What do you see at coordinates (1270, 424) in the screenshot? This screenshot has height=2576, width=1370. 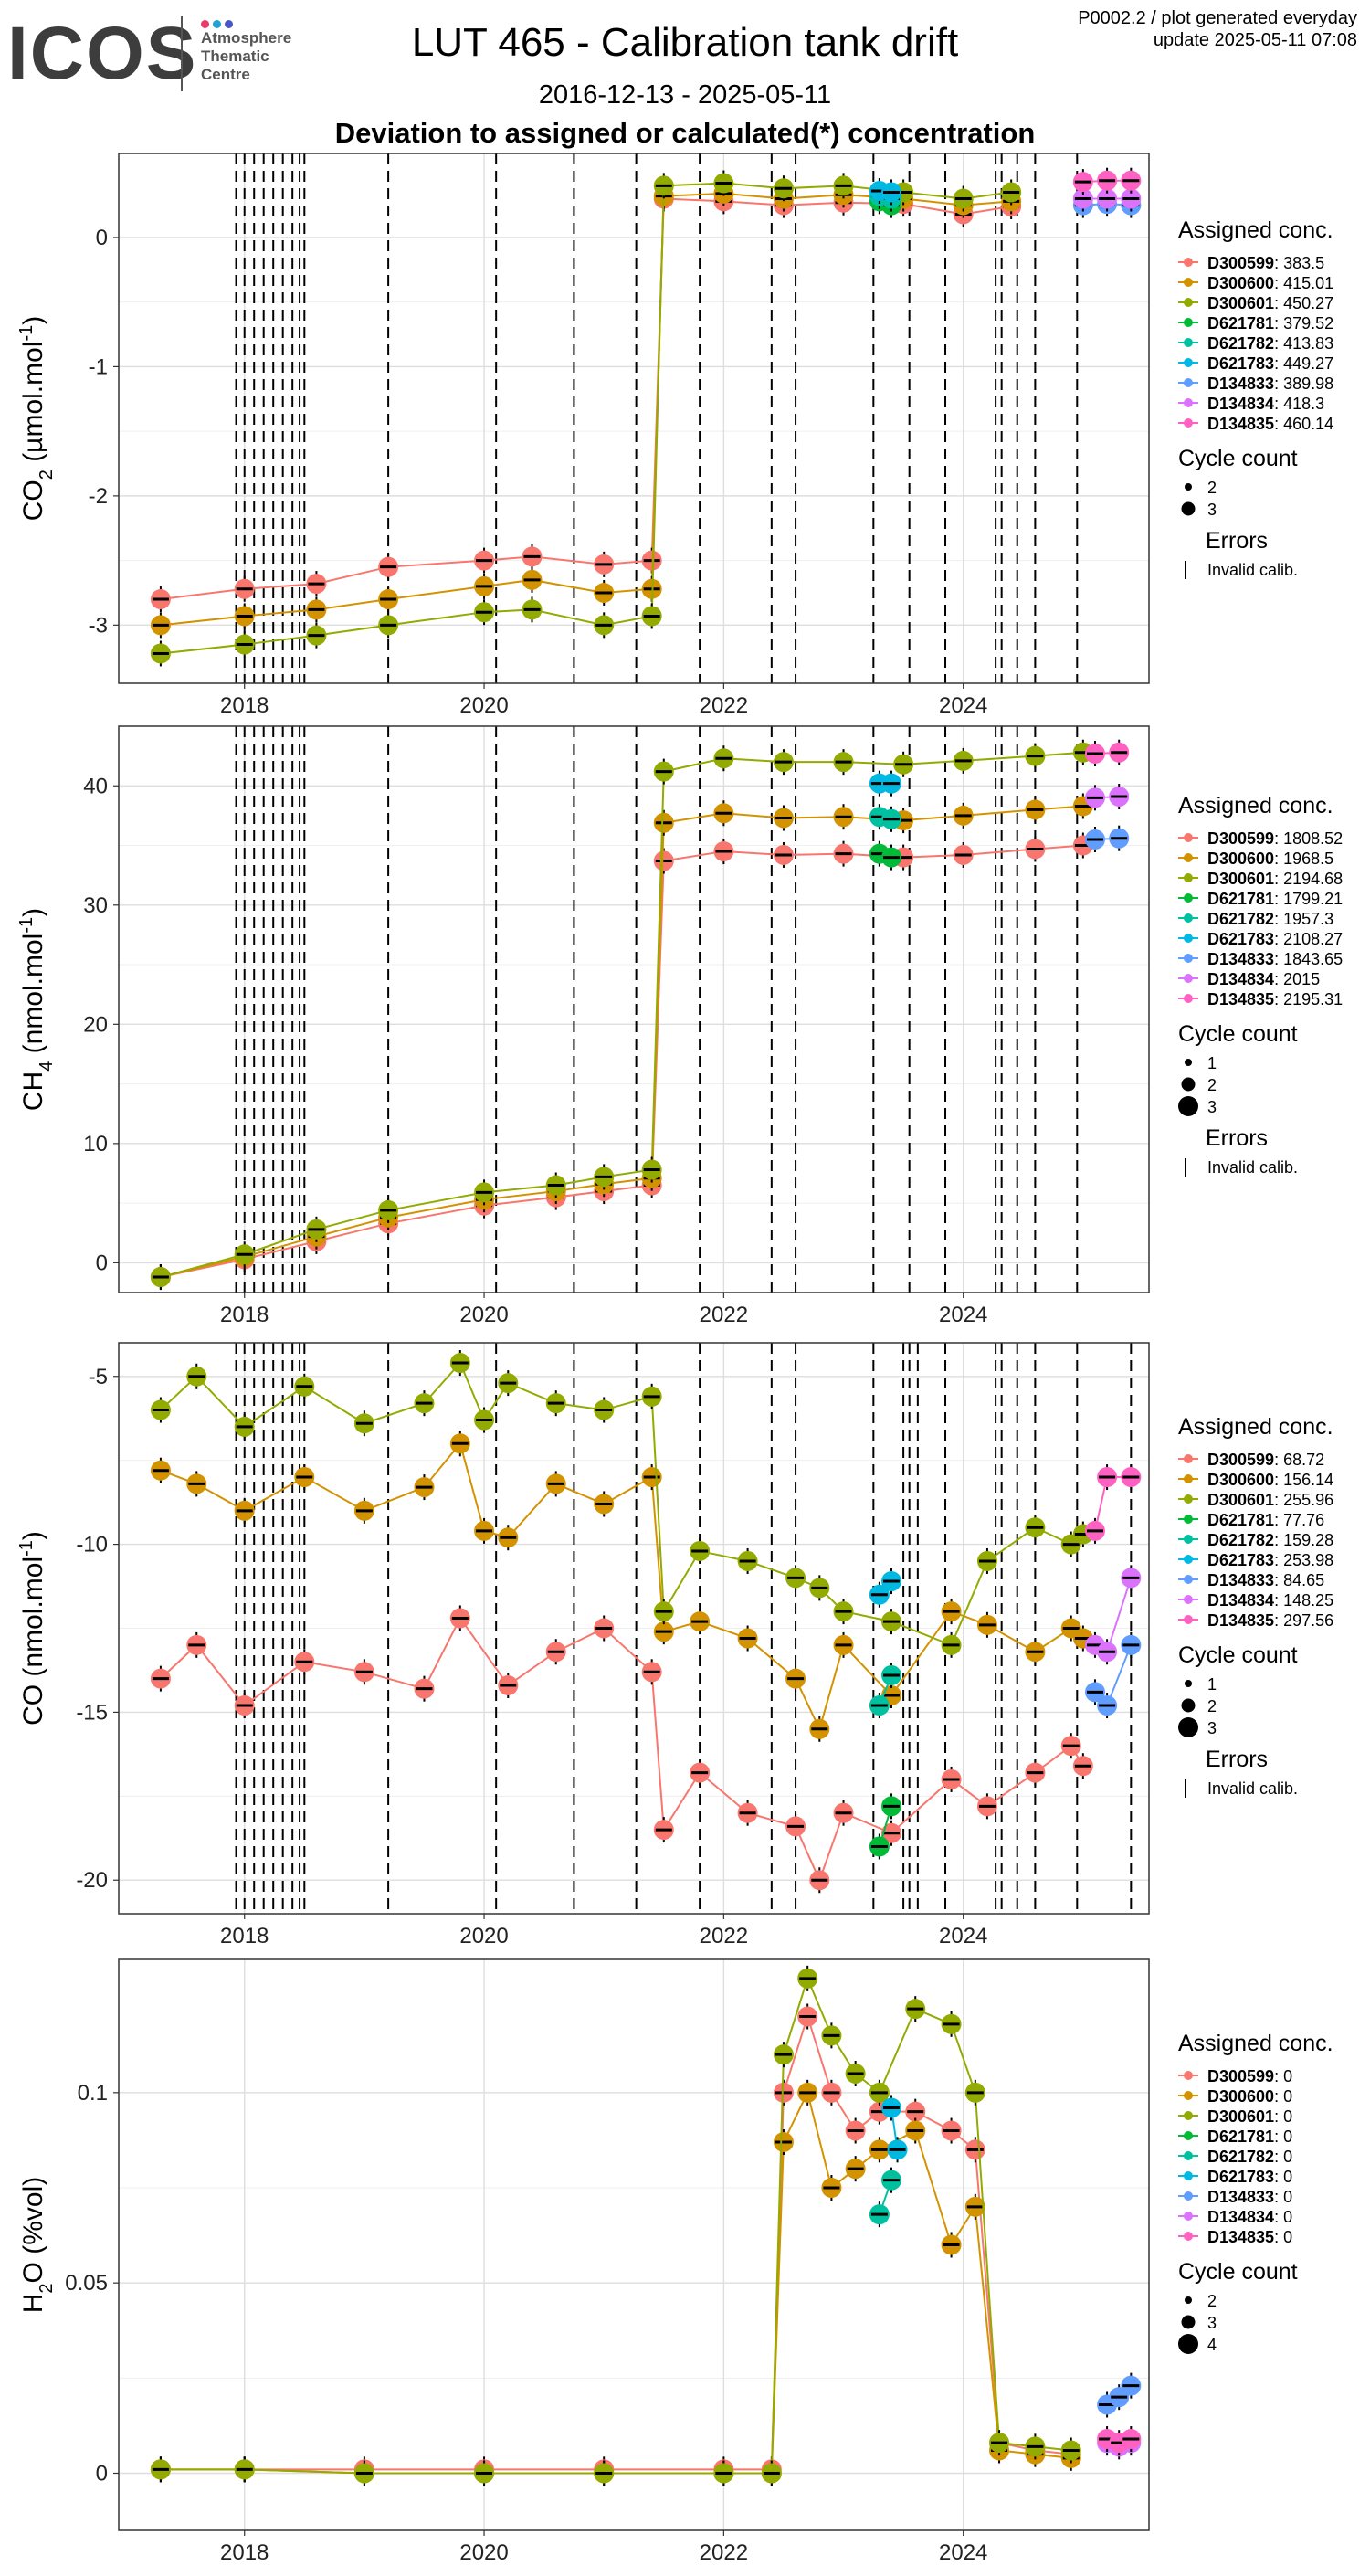 I see `legend-item-D134835: D134835: 460.14` at bounding box center [1270, 424].